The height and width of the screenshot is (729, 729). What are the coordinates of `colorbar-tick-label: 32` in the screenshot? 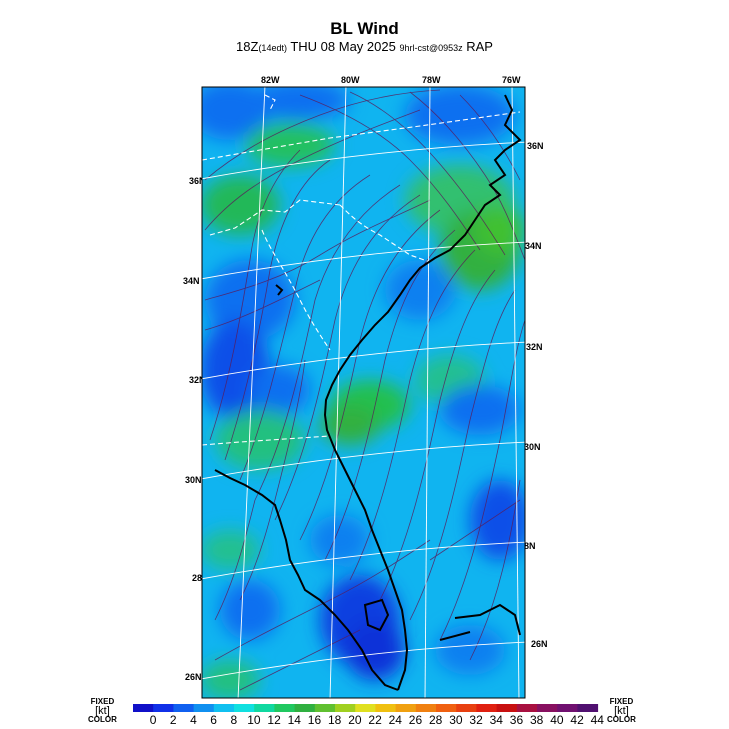 It's located at (476, 720).